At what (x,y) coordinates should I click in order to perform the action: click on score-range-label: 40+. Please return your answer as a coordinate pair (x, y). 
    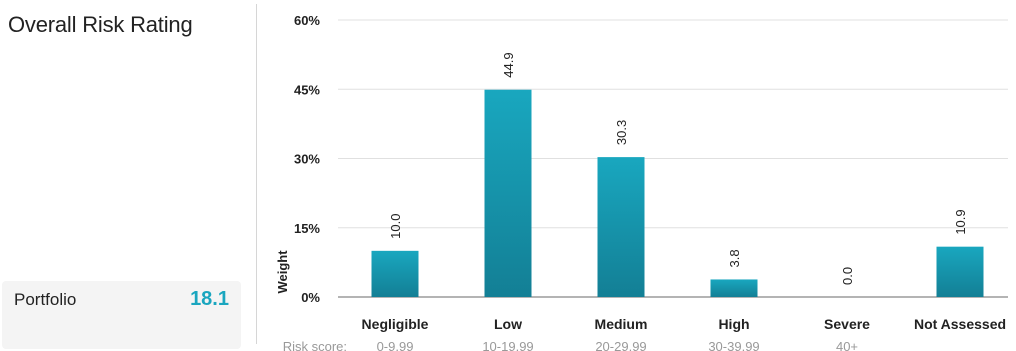
    Looking at the image, I should click on (847, 345).